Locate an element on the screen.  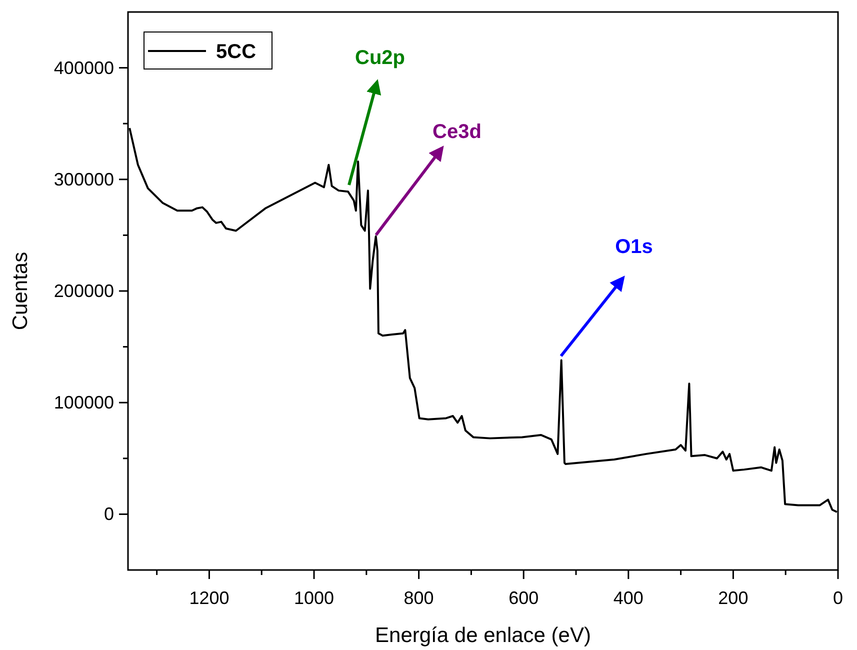
x-tick-label: 600 is located at coordinates (523, 598).